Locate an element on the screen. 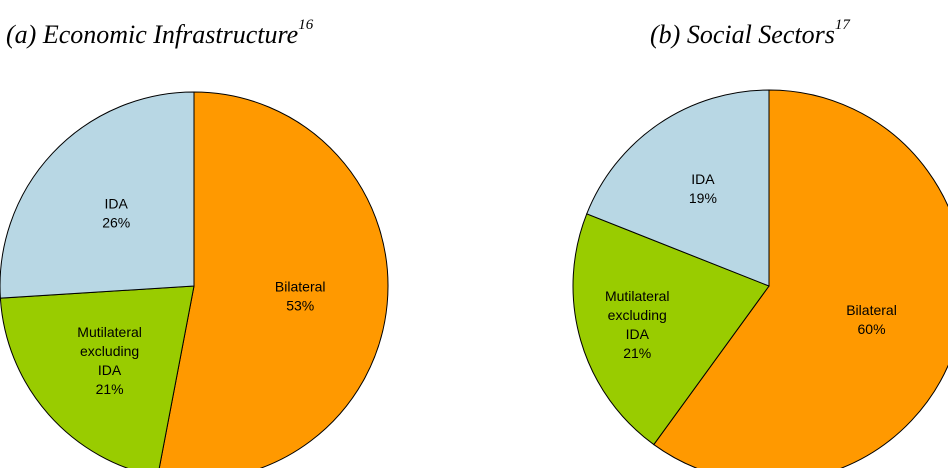  pie-slice-label-bilateral: Bilateral 60% is located at coordinates (871, 319).